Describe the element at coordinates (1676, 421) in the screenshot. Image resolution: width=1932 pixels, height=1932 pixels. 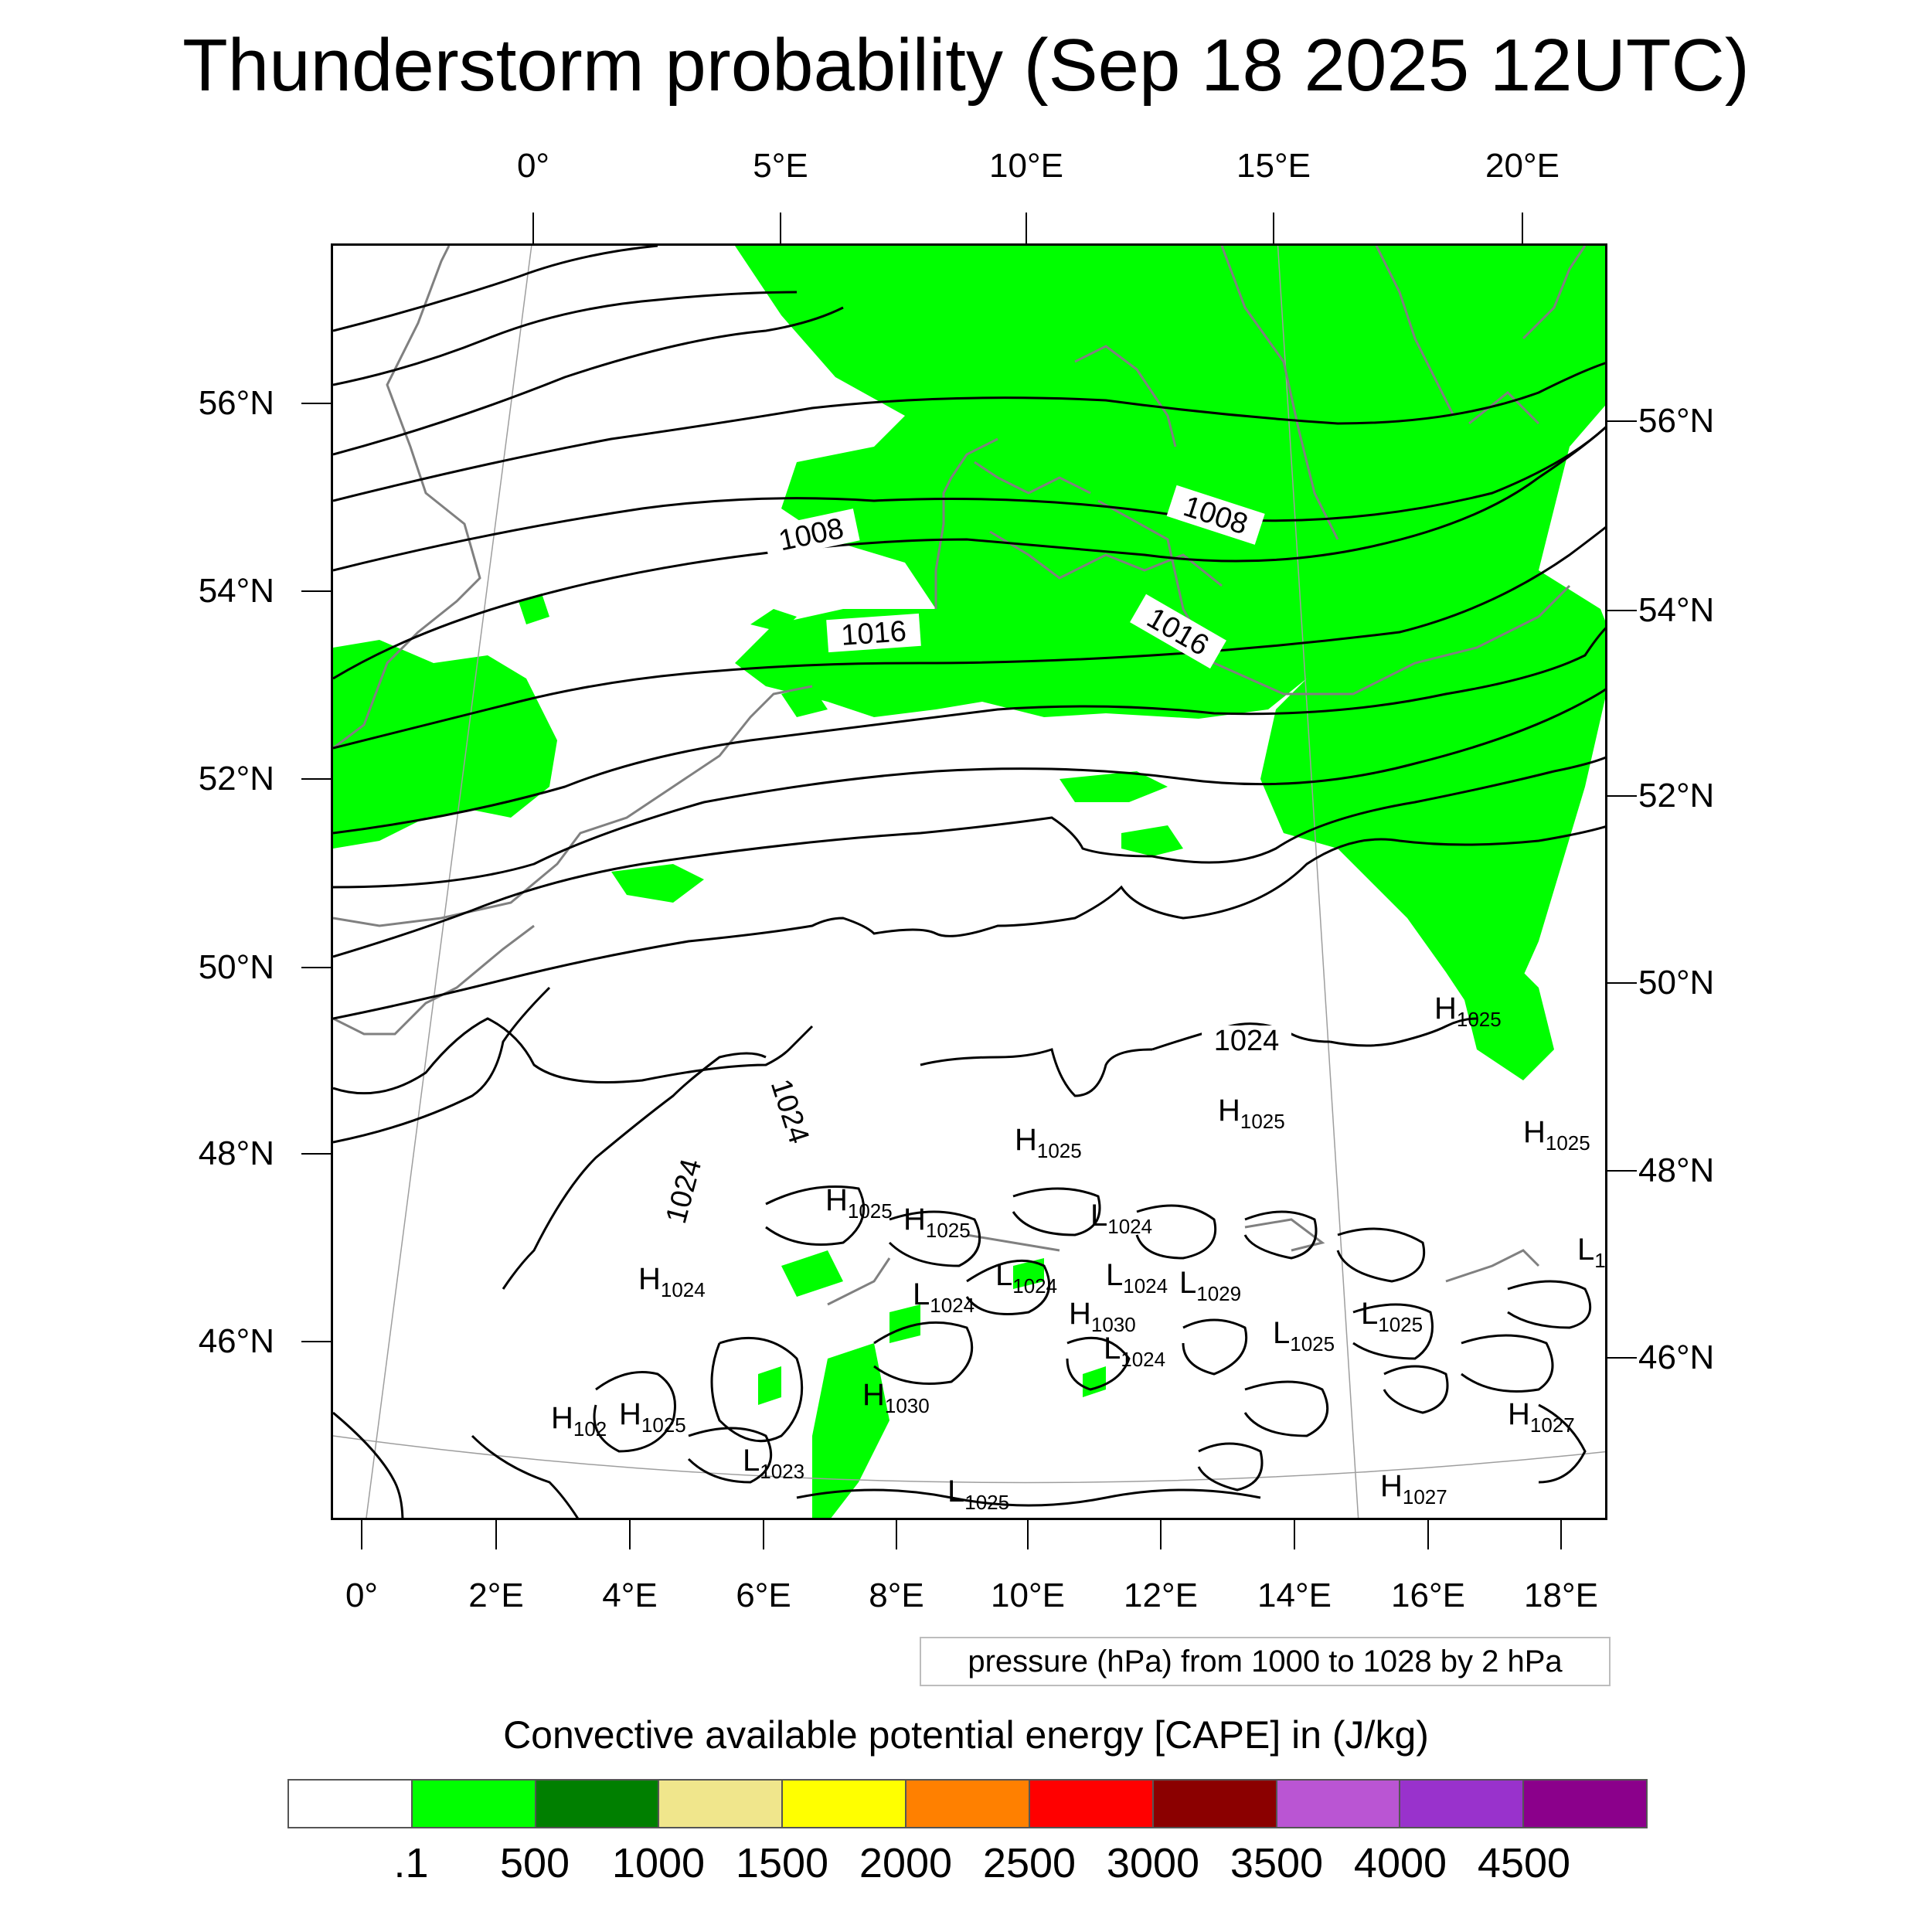
I see `right-lat-label: 56°N` at that location.